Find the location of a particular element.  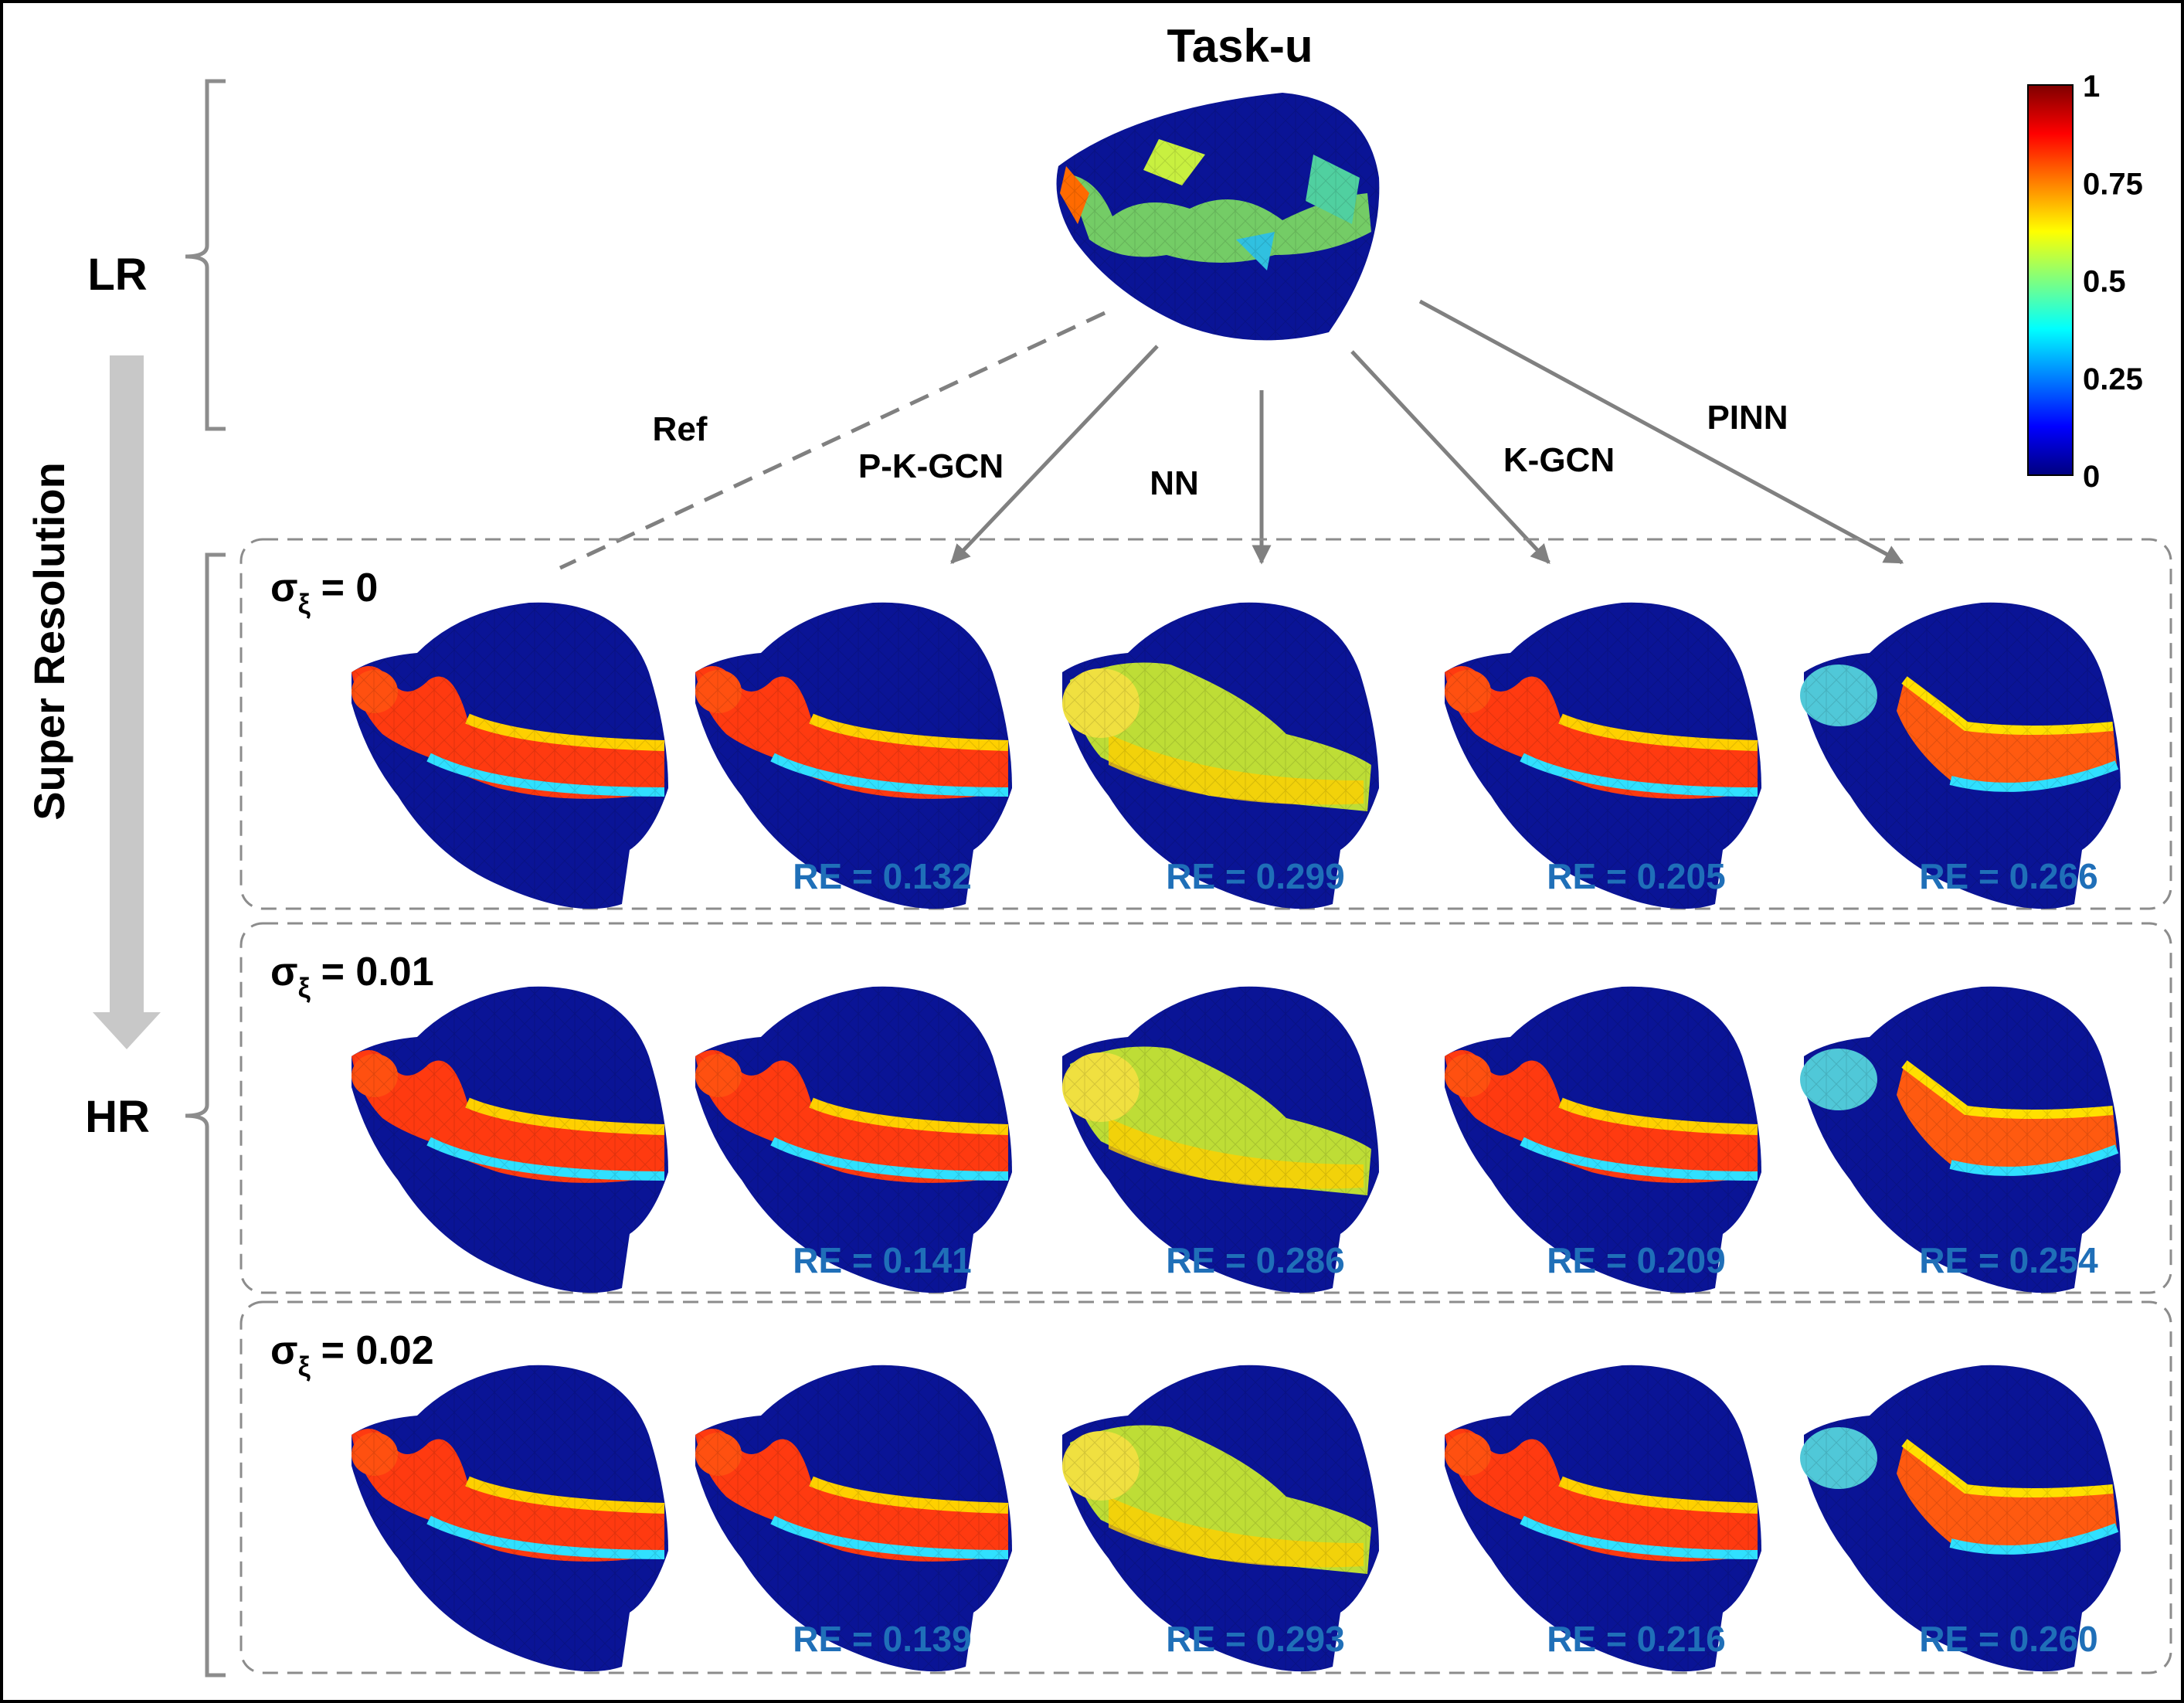

lr-heart-mesh is located at coordinates (1218, 217).